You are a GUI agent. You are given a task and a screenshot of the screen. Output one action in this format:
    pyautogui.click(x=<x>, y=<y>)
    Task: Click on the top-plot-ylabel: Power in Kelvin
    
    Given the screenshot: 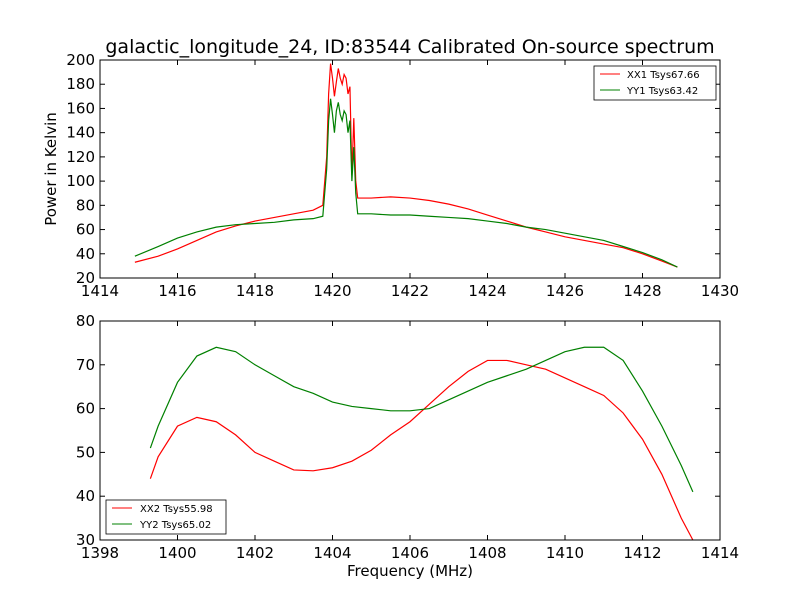 What is the action you would take?
    pyautogui.click(x=51, y=169)
    